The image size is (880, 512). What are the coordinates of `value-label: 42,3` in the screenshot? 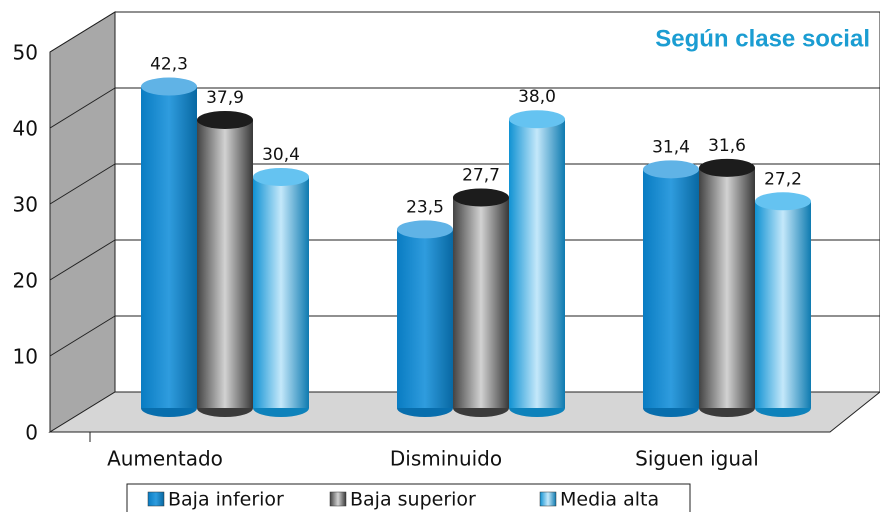 It's located at (169, 65).